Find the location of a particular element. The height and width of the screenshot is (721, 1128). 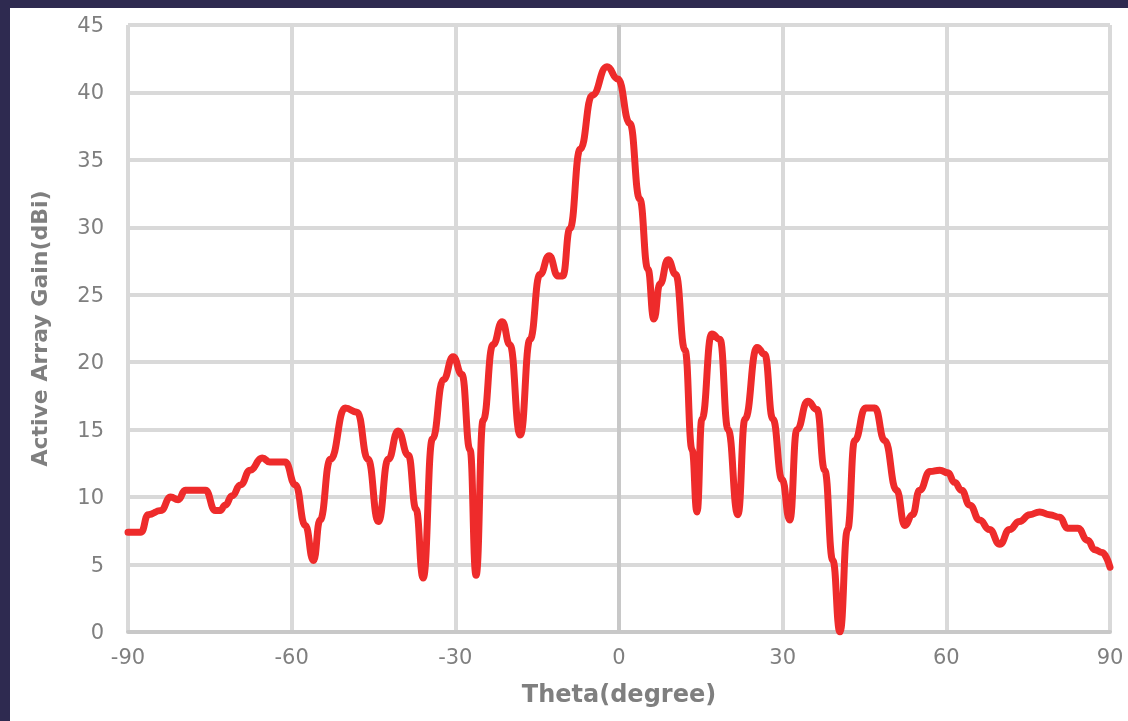

x-tick-label: 60 is located at coordinates (946, 656).